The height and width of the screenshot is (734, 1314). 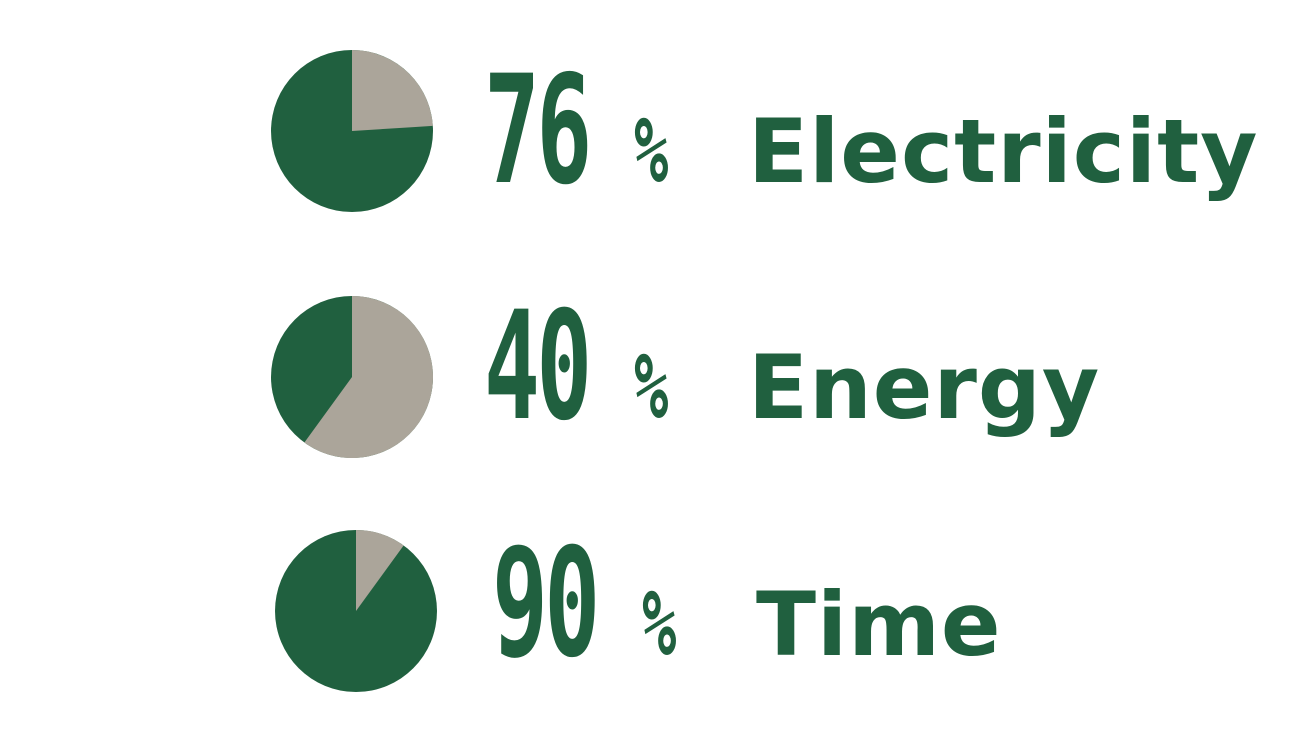 I want to click on pie-chart-time, so click(x=356, y=611).